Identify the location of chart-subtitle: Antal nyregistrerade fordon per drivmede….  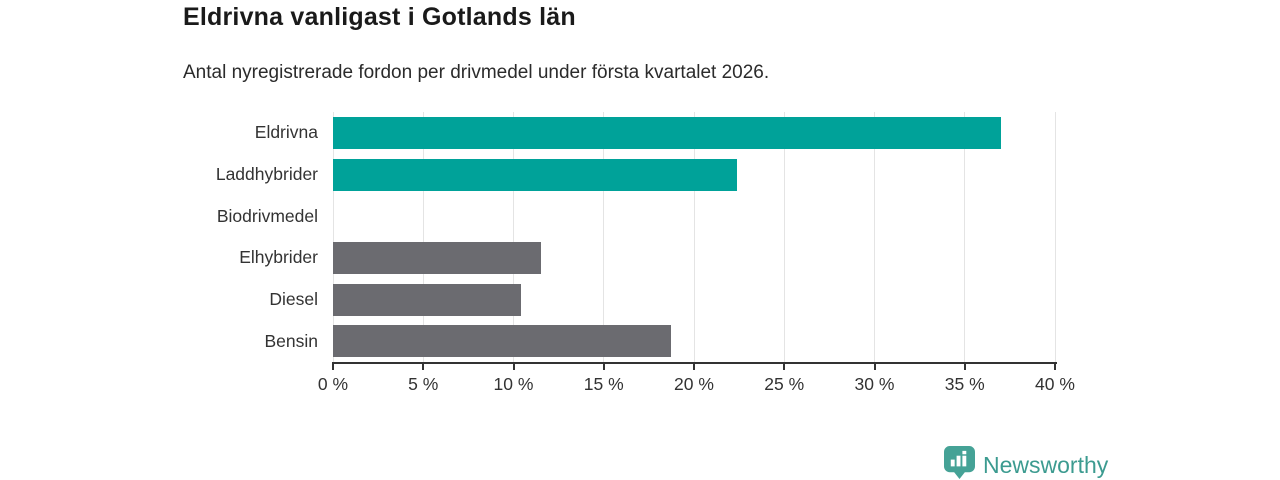
(476, 72).